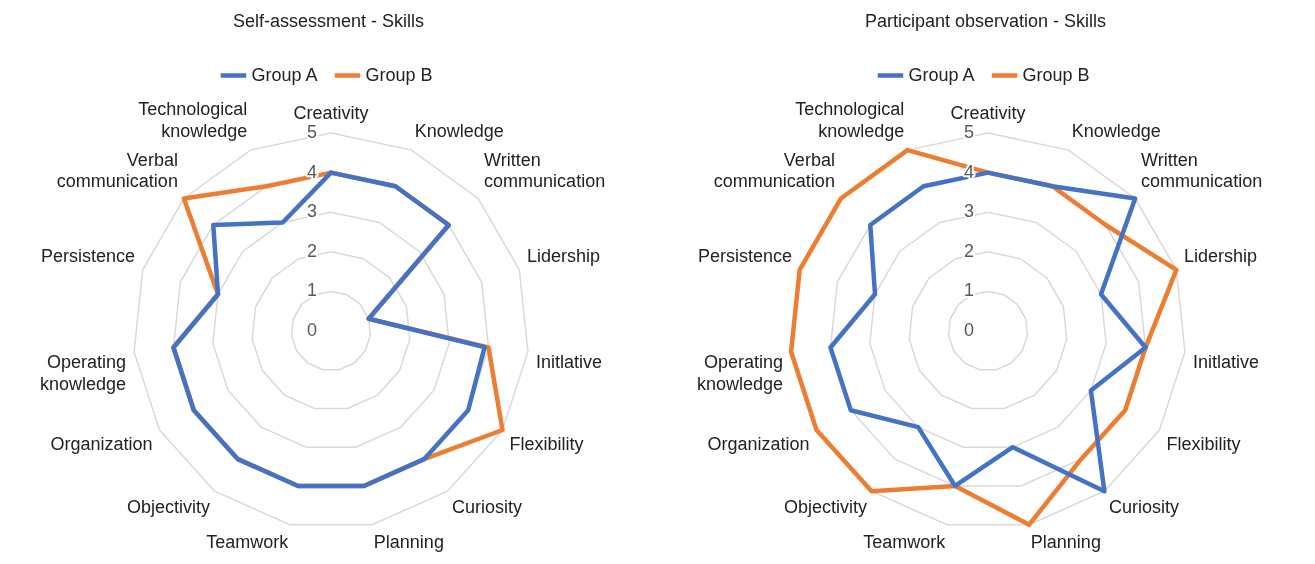  What do you see at coordinates (328, 20) in the screenshot?
I see `chart-title: Self-assessment - Skills` at bounding box center [328, 20].